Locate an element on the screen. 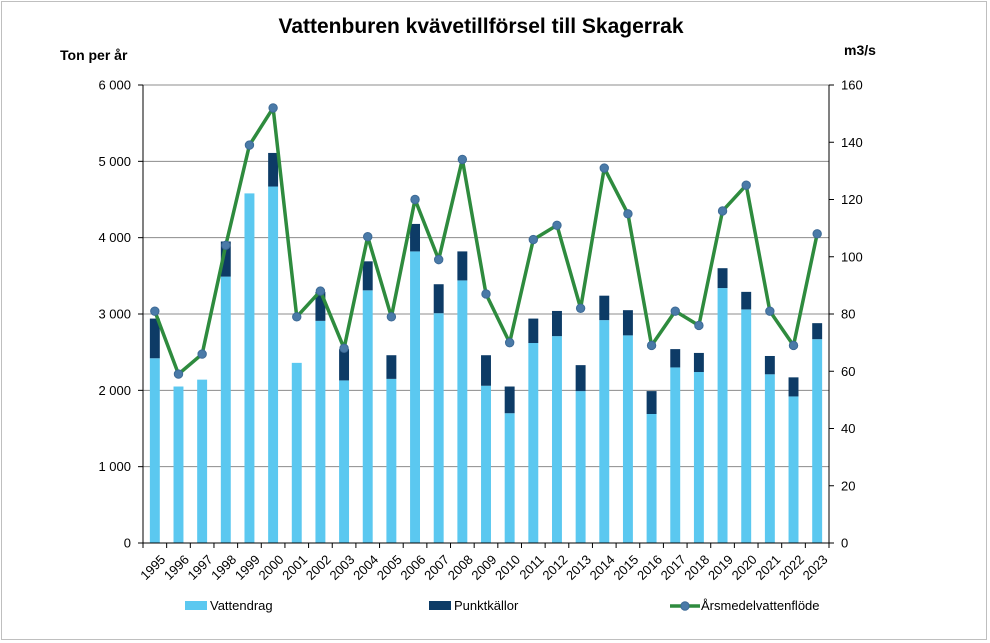 This screenshot has width=990, height=643. x-tick-label: 2013 is located at coordinates (578, 567).